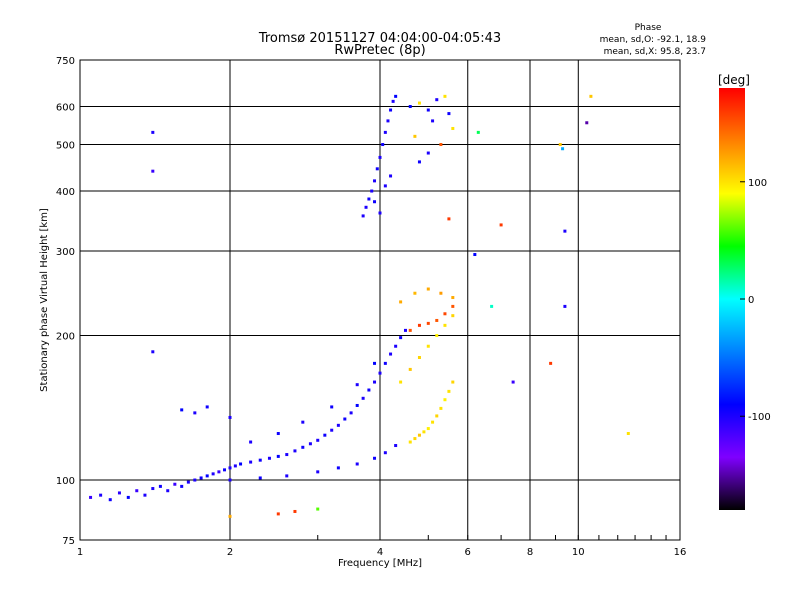 This screenshot has width=800, height=604. What do you see at coordinates (44, 300) in the screenshot?
I see `y-axis-label: Stationary phase Virtual Height [km]` at bounding box center [44, 300].